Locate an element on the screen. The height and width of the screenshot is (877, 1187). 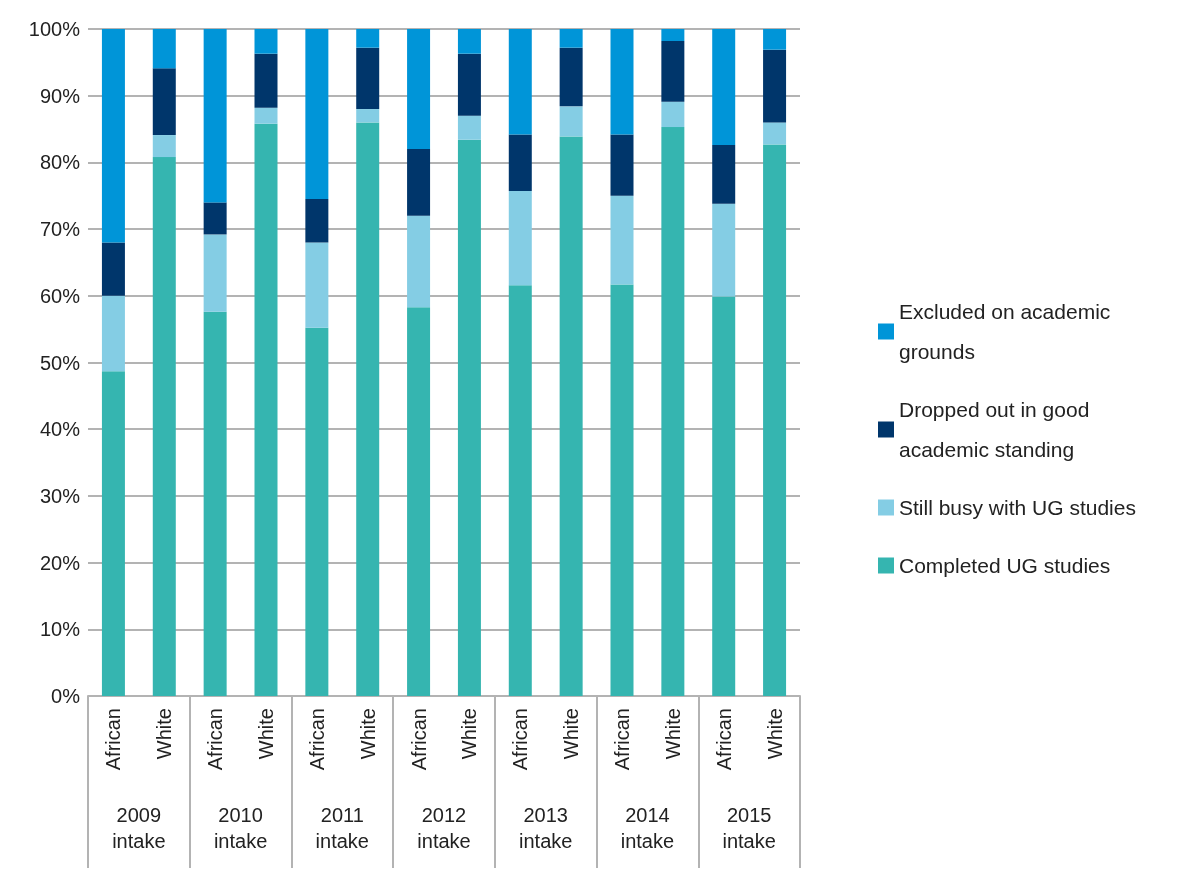
y-tick-label: 40% is located at coordinates (60, 429).